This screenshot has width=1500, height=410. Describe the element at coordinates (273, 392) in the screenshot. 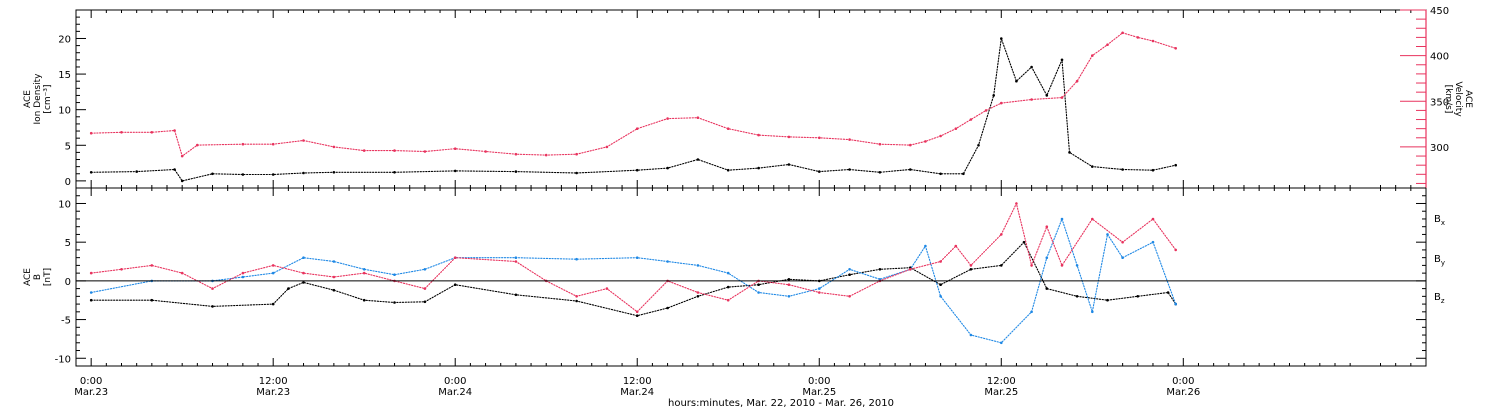

I see `x-tick-date-label: Mar.23` at that location.